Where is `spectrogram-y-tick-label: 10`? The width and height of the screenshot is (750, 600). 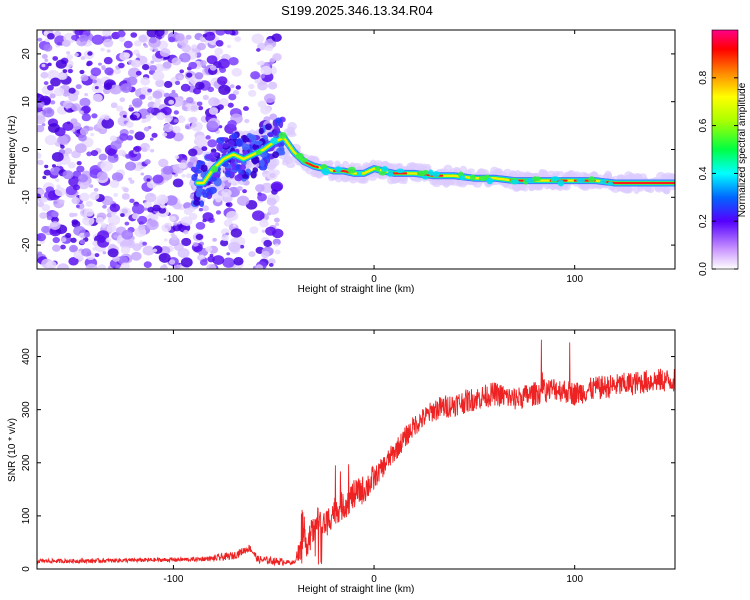 spectrogram-y-tick-label: 10 is located at coordinates (26, 102).